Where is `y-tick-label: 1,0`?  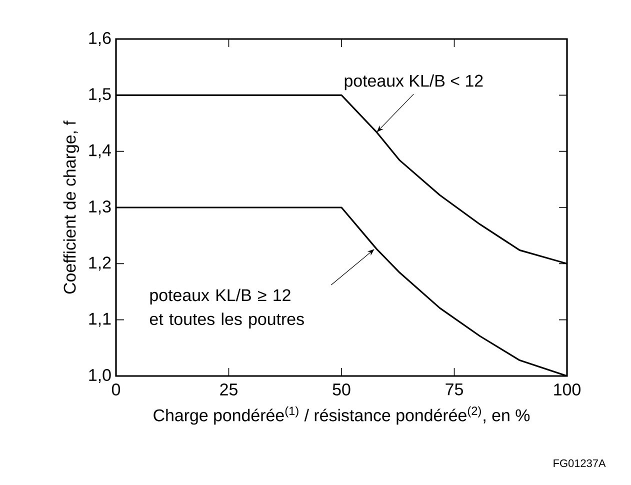
y-tick-label: 1,0 is located at coordinates (100, 376).